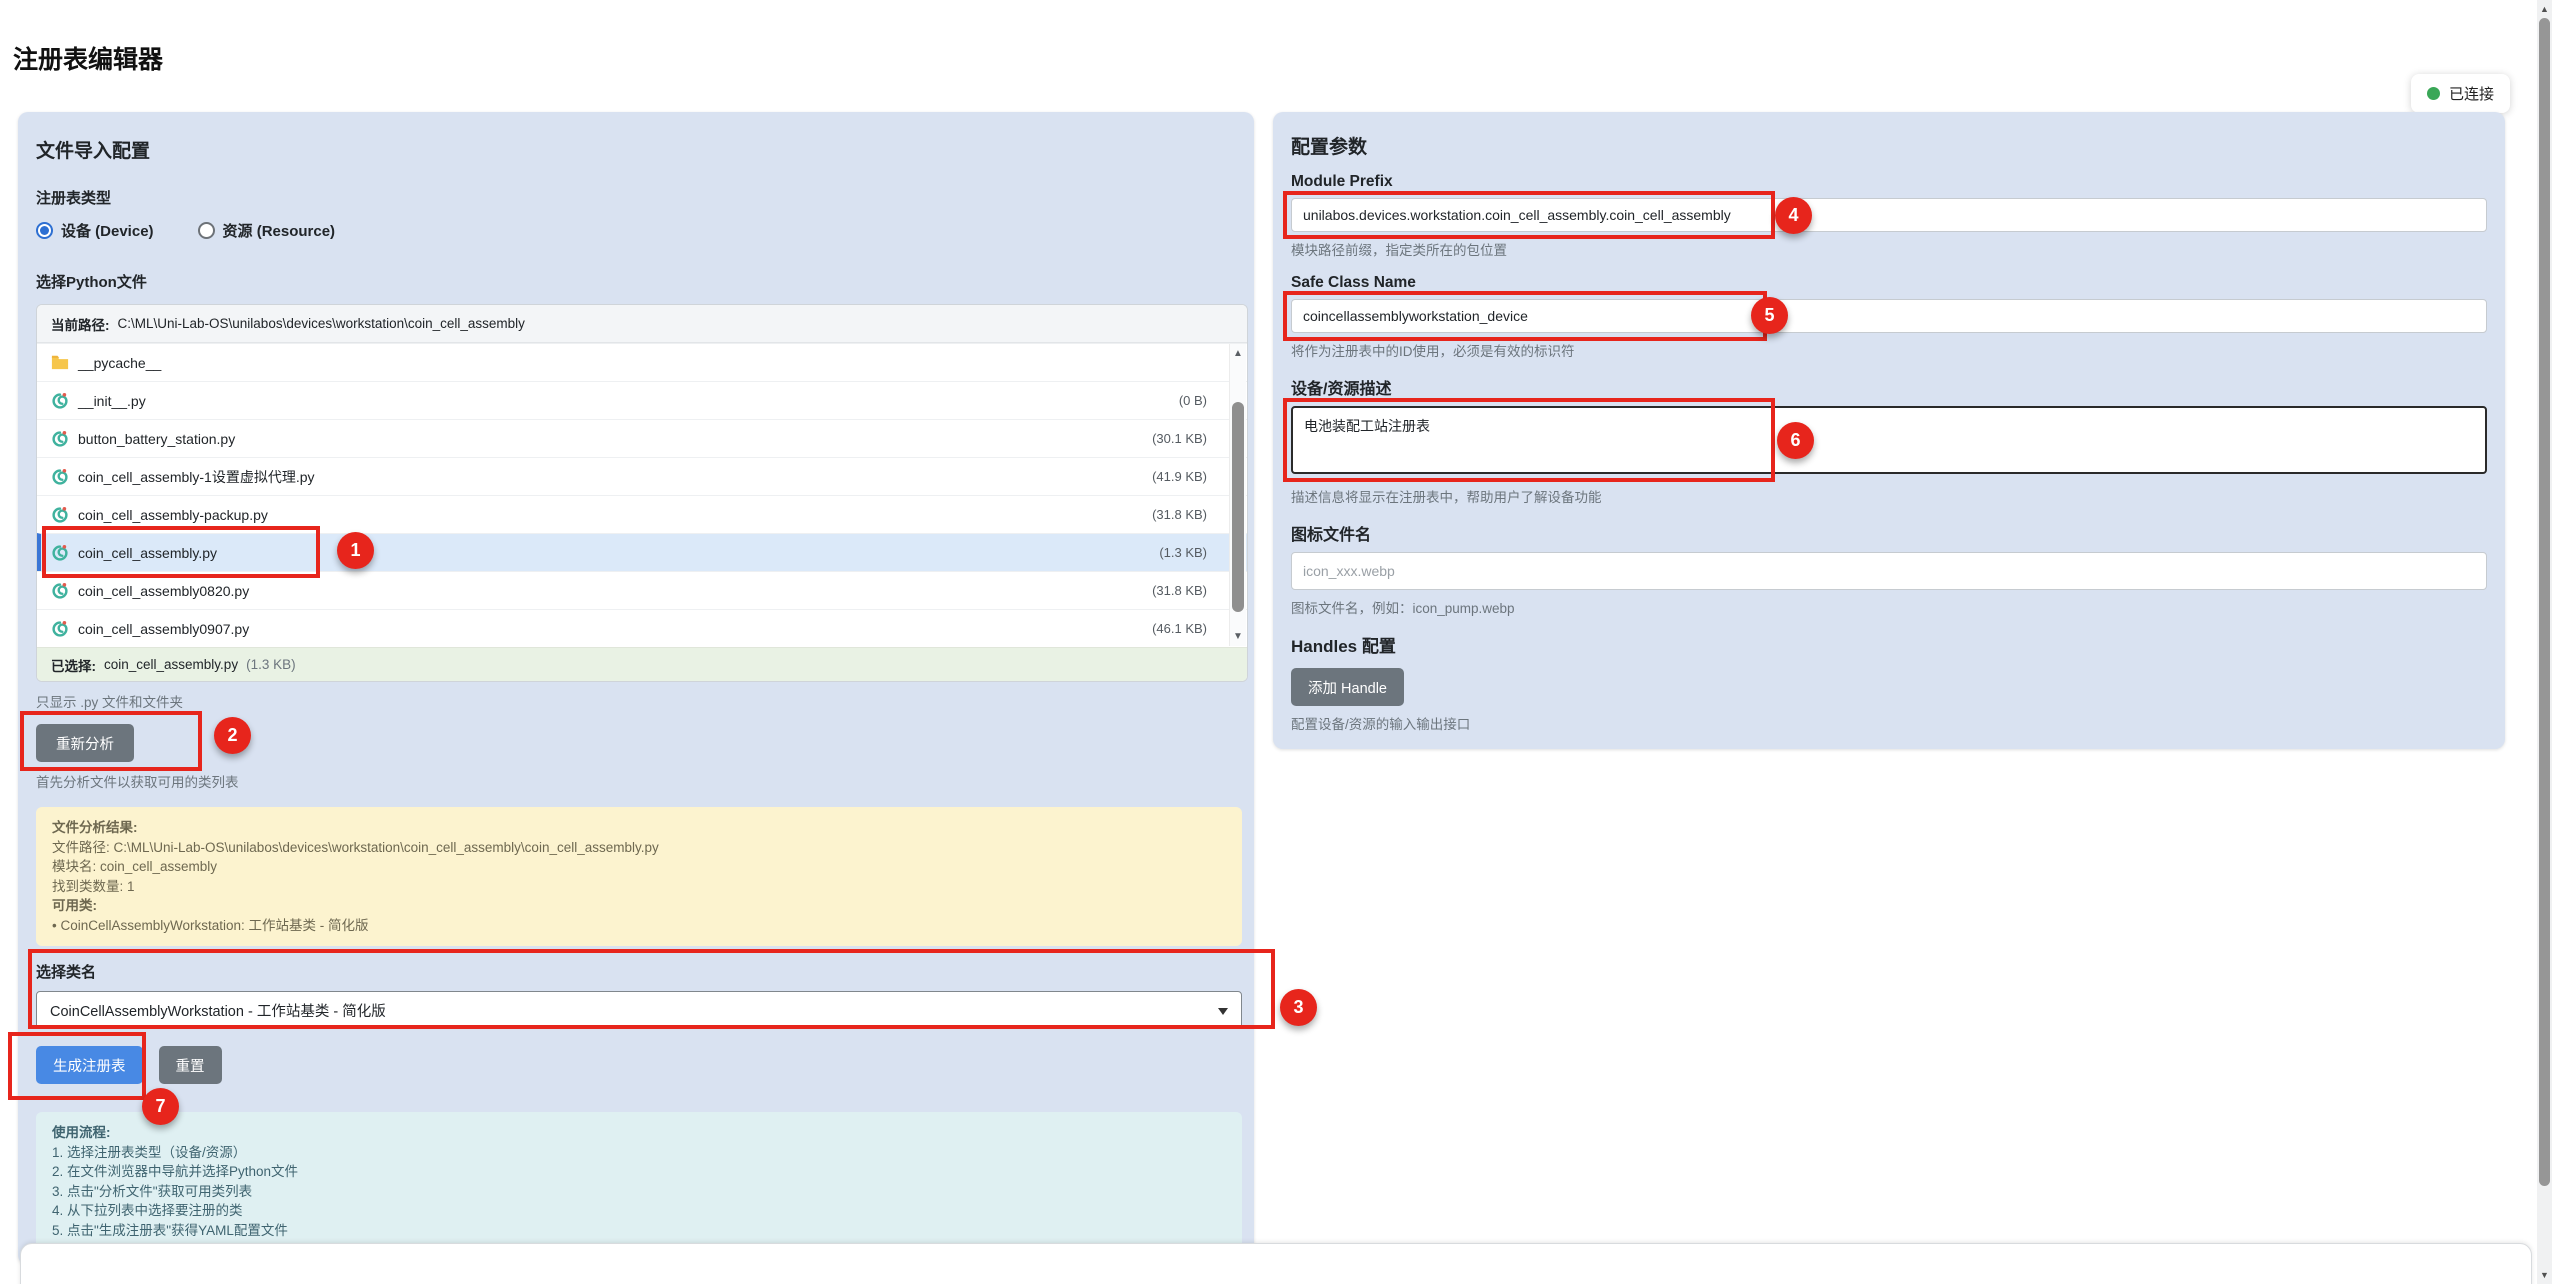  Describe the element at coordinates (152, 1191) in the screenshot. I see `usage-step: 3. 点击"分析文件"获取可用类列表` at that location.